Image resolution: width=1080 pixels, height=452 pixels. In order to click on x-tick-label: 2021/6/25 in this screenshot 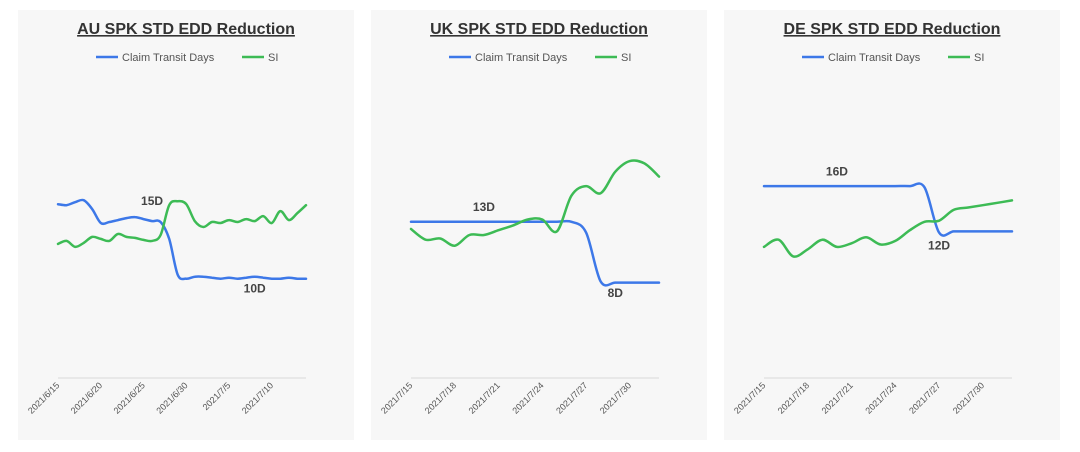, I will do `click(129, 397)`.